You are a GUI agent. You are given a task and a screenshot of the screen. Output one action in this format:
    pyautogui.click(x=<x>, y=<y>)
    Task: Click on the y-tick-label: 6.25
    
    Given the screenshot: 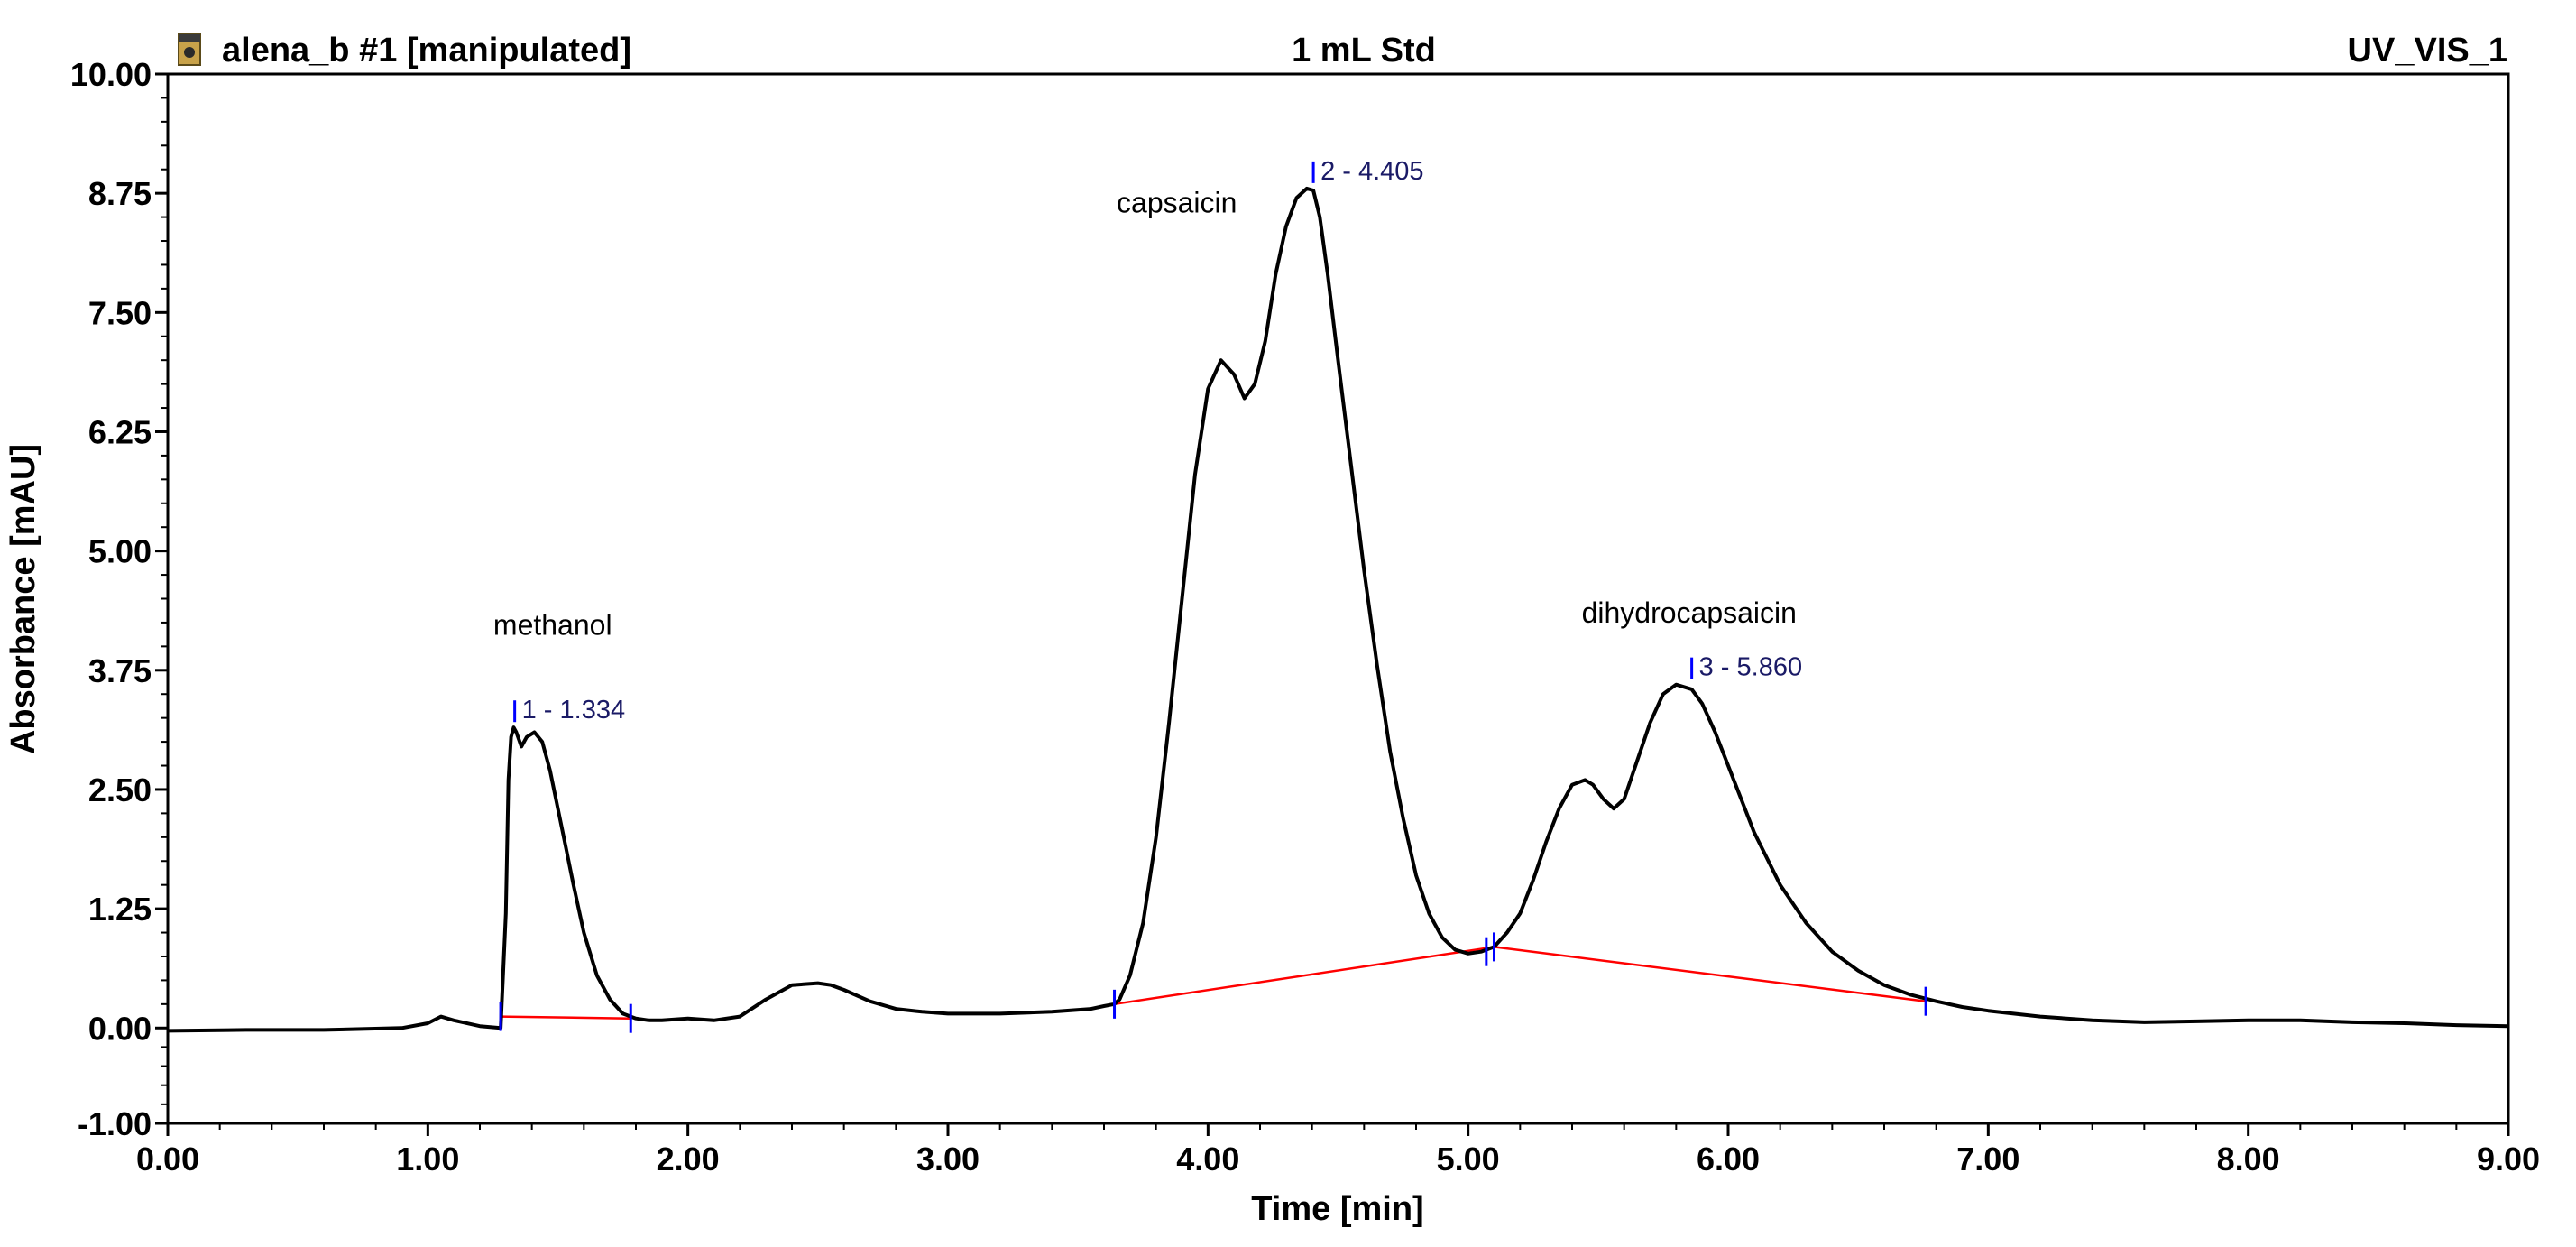 What is the action you would take?
    pyautogui.click(x=120, y=431)
    